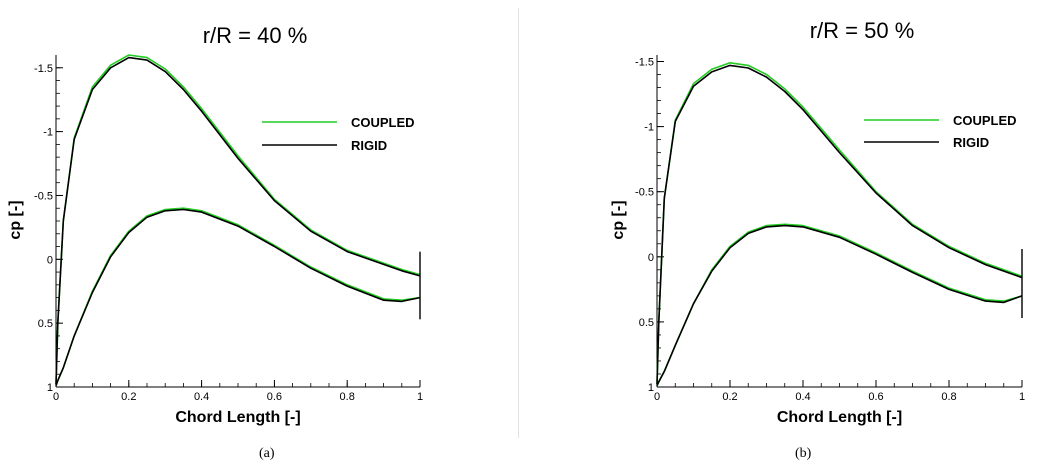 The height and width of the screenshot is (475, 1041). What do you see at coordinates (862, 30) in the screenshot?
I see `chart-title: r/R = 50 %` at bounding box center [862, 30].